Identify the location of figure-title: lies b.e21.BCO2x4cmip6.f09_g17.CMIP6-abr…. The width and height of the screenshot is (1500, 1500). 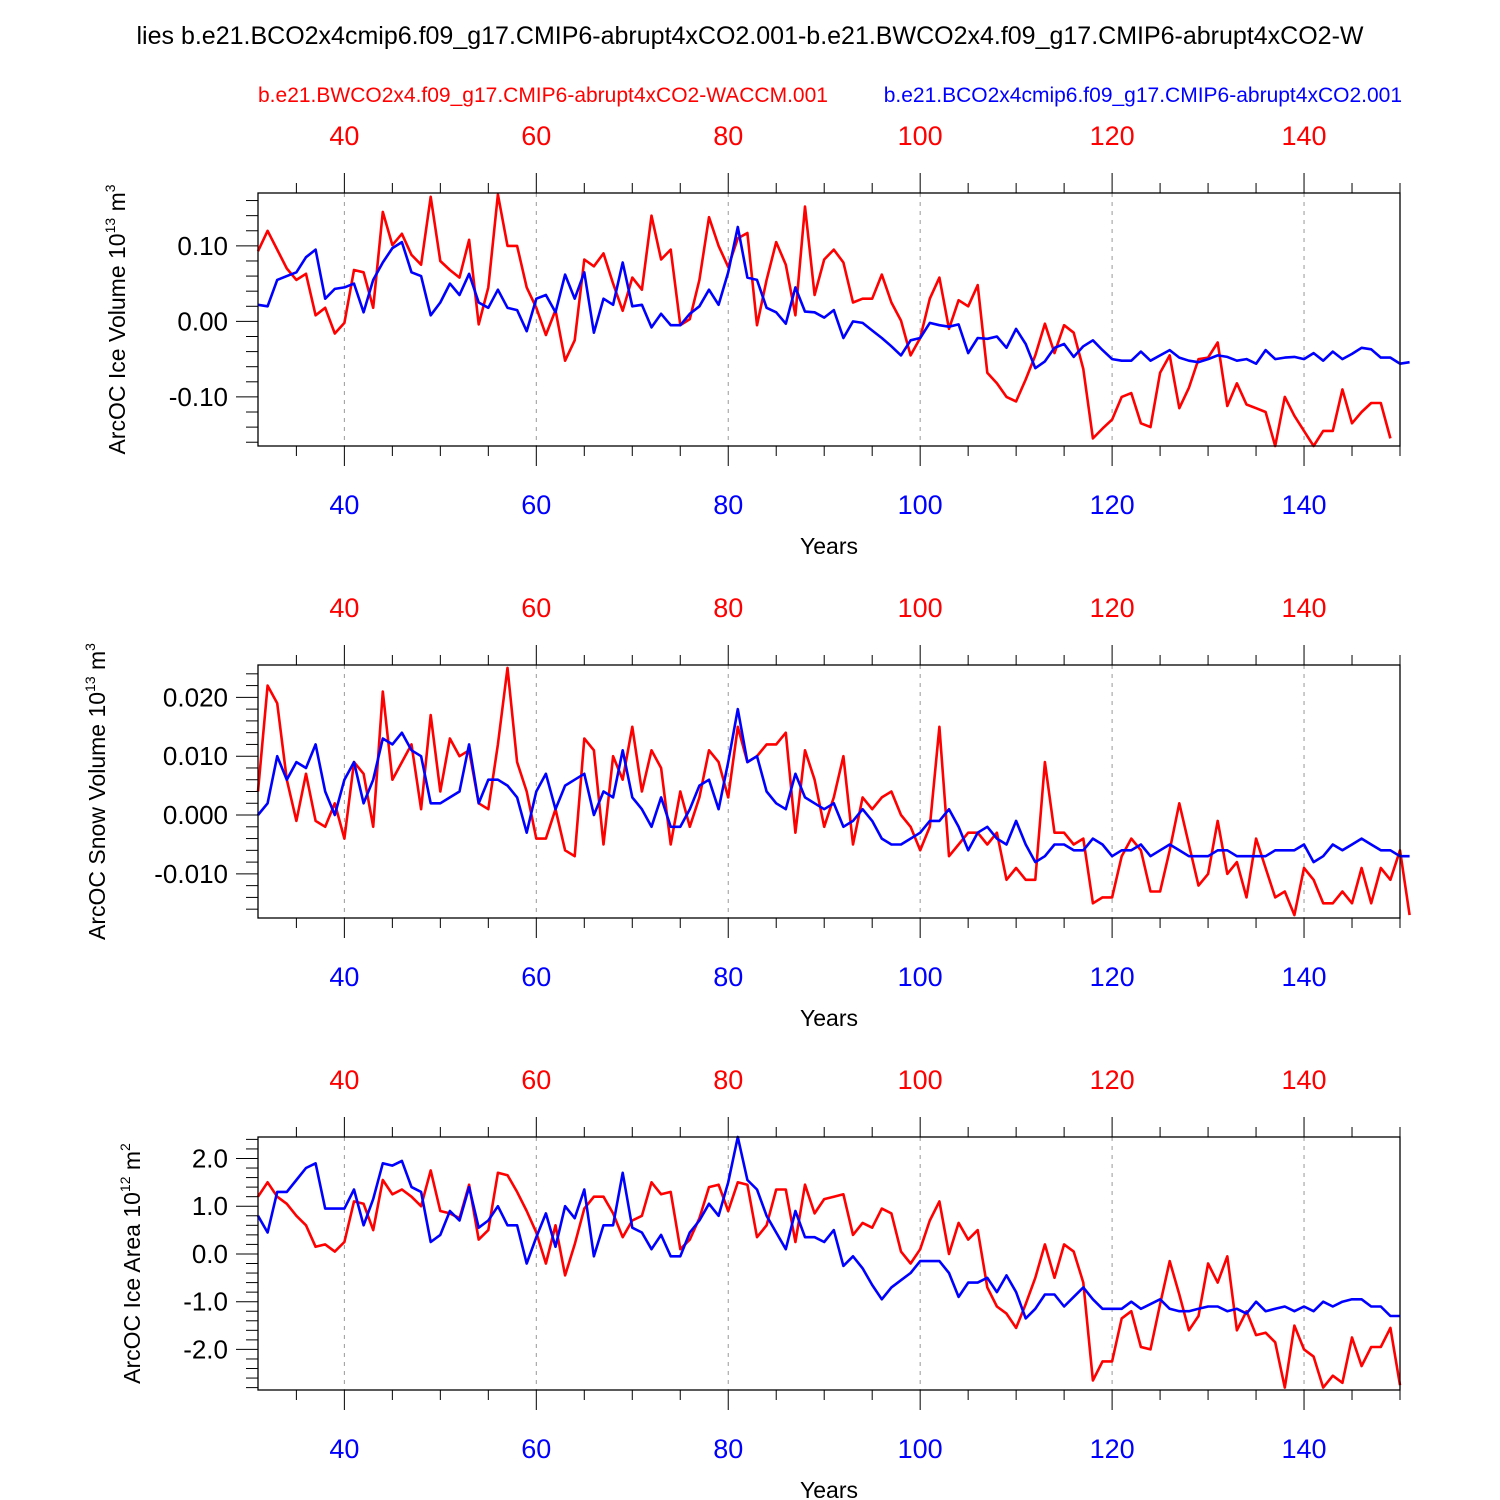
(750, 36).